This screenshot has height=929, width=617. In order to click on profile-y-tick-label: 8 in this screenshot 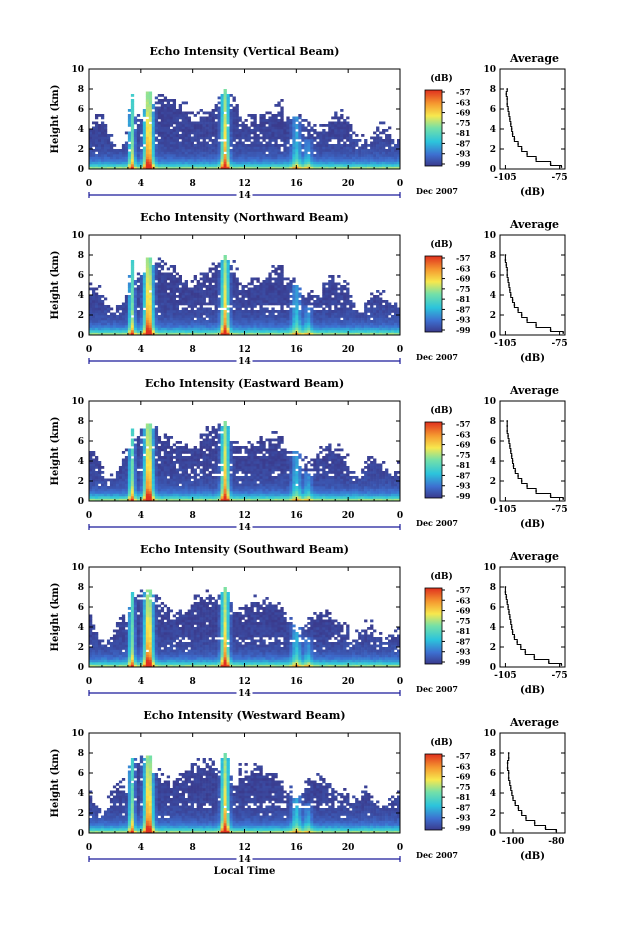, I will do `click(493, 90)`.